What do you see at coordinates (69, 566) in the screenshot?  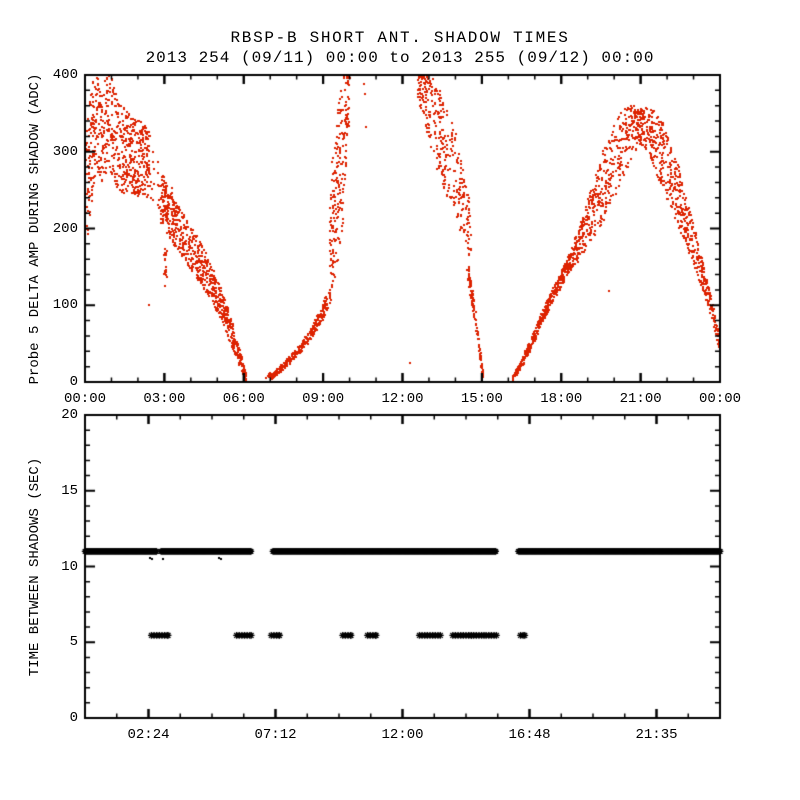 I see `y-tick-label: 10` at bounding box center [69, 566].